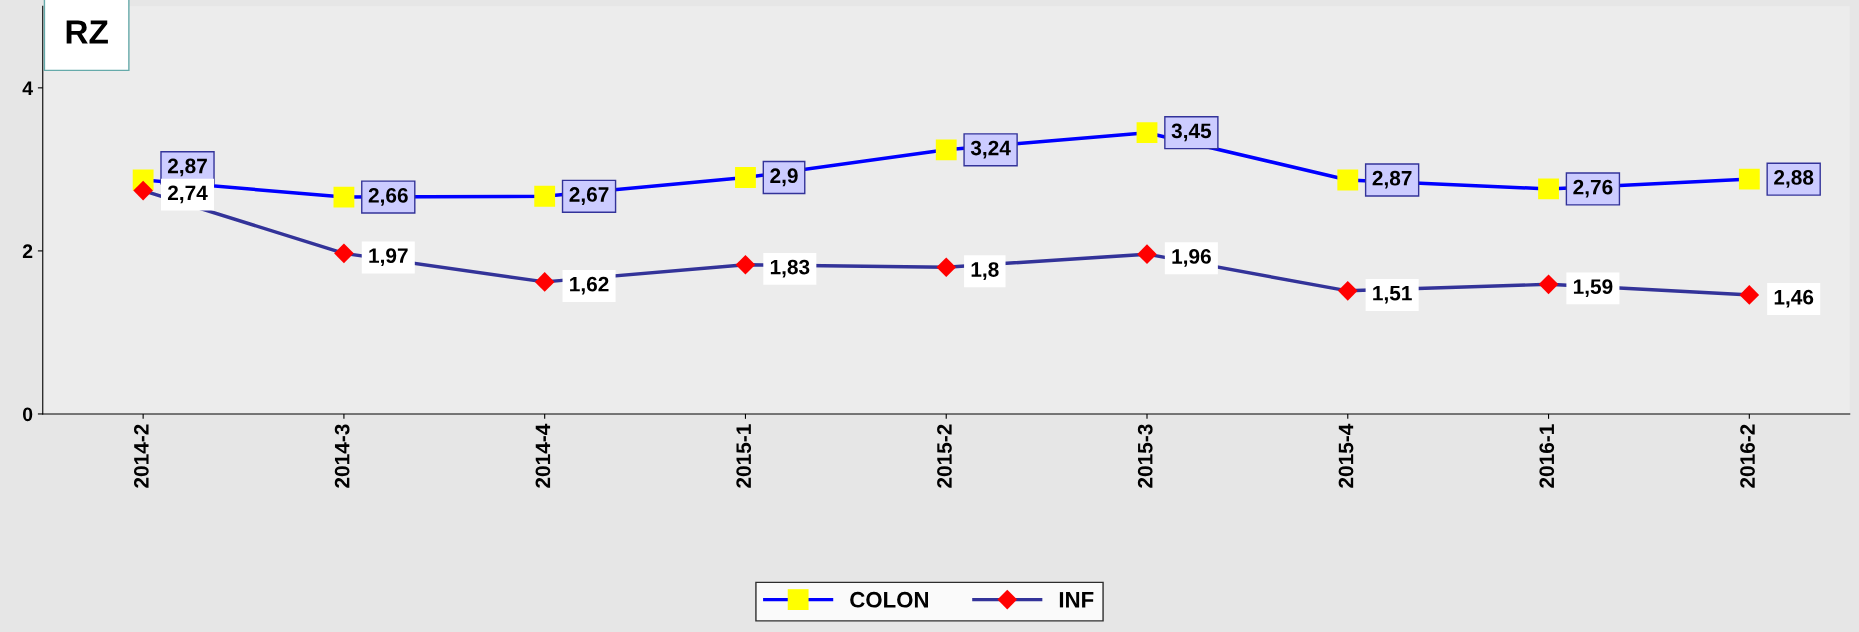  Describe the element at coordinates (1593, 288) in the screenshot. I see `data-label: 1,59` at that location.